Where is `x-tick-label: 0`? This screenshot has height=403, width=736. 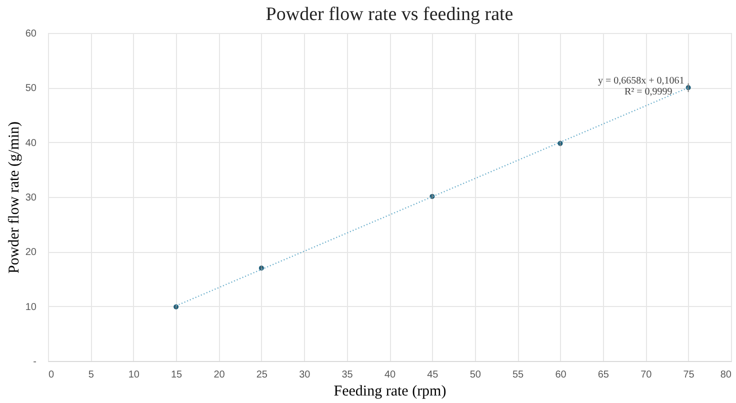 x-tick-label: 0 is located at coordinates (51, 375).